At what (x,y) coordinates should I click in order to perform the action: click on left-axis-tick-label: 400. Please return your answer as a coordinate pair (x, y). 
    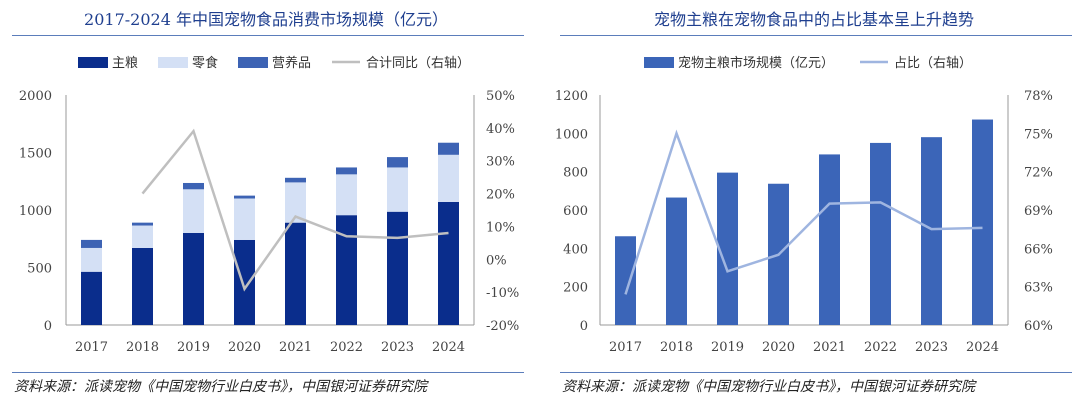
    Looking at the image, I should click on (575, 249).